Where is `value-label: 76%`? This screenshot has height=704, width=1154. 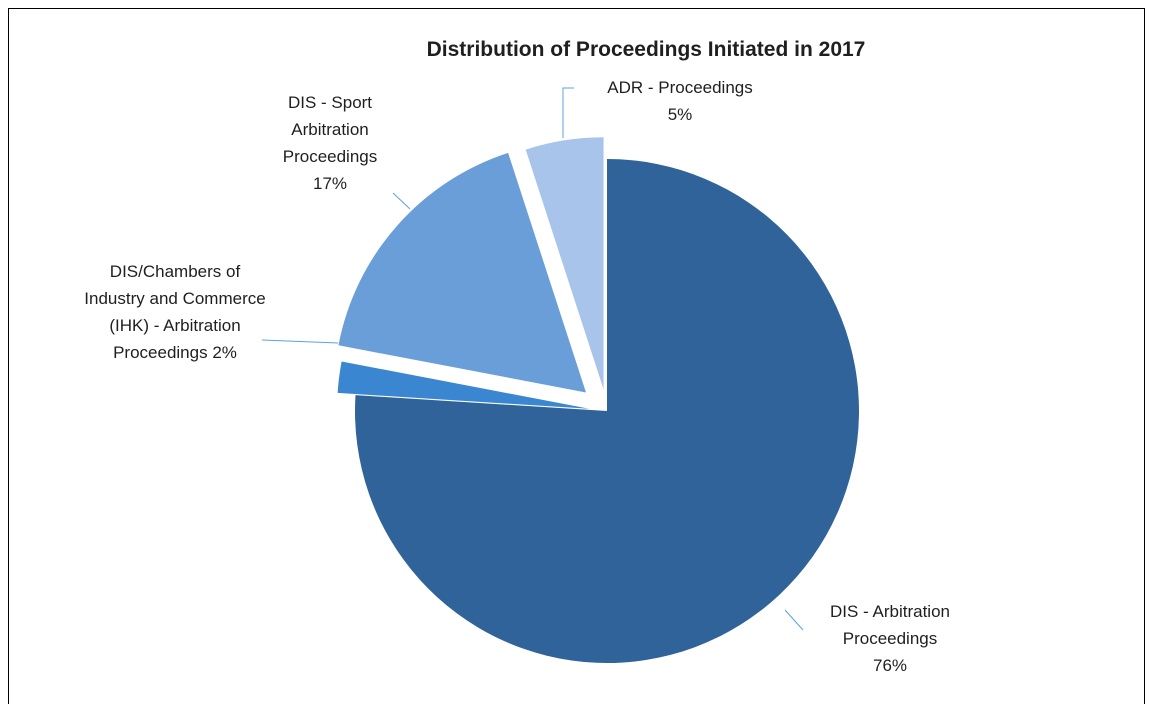
value-label: 76% is located at coordinates (890, 665).